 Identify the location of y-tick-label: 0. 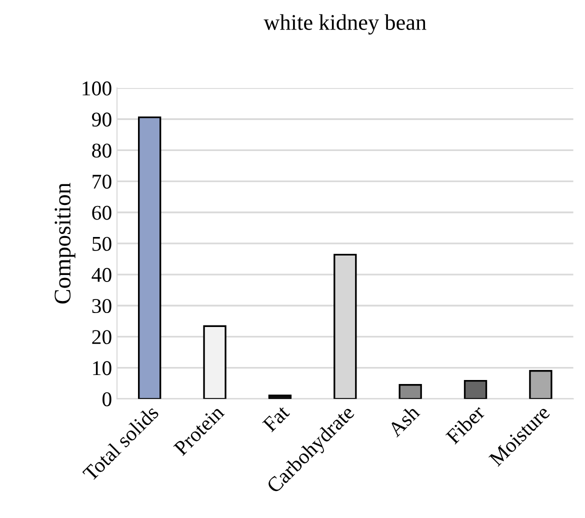
(107, 399).